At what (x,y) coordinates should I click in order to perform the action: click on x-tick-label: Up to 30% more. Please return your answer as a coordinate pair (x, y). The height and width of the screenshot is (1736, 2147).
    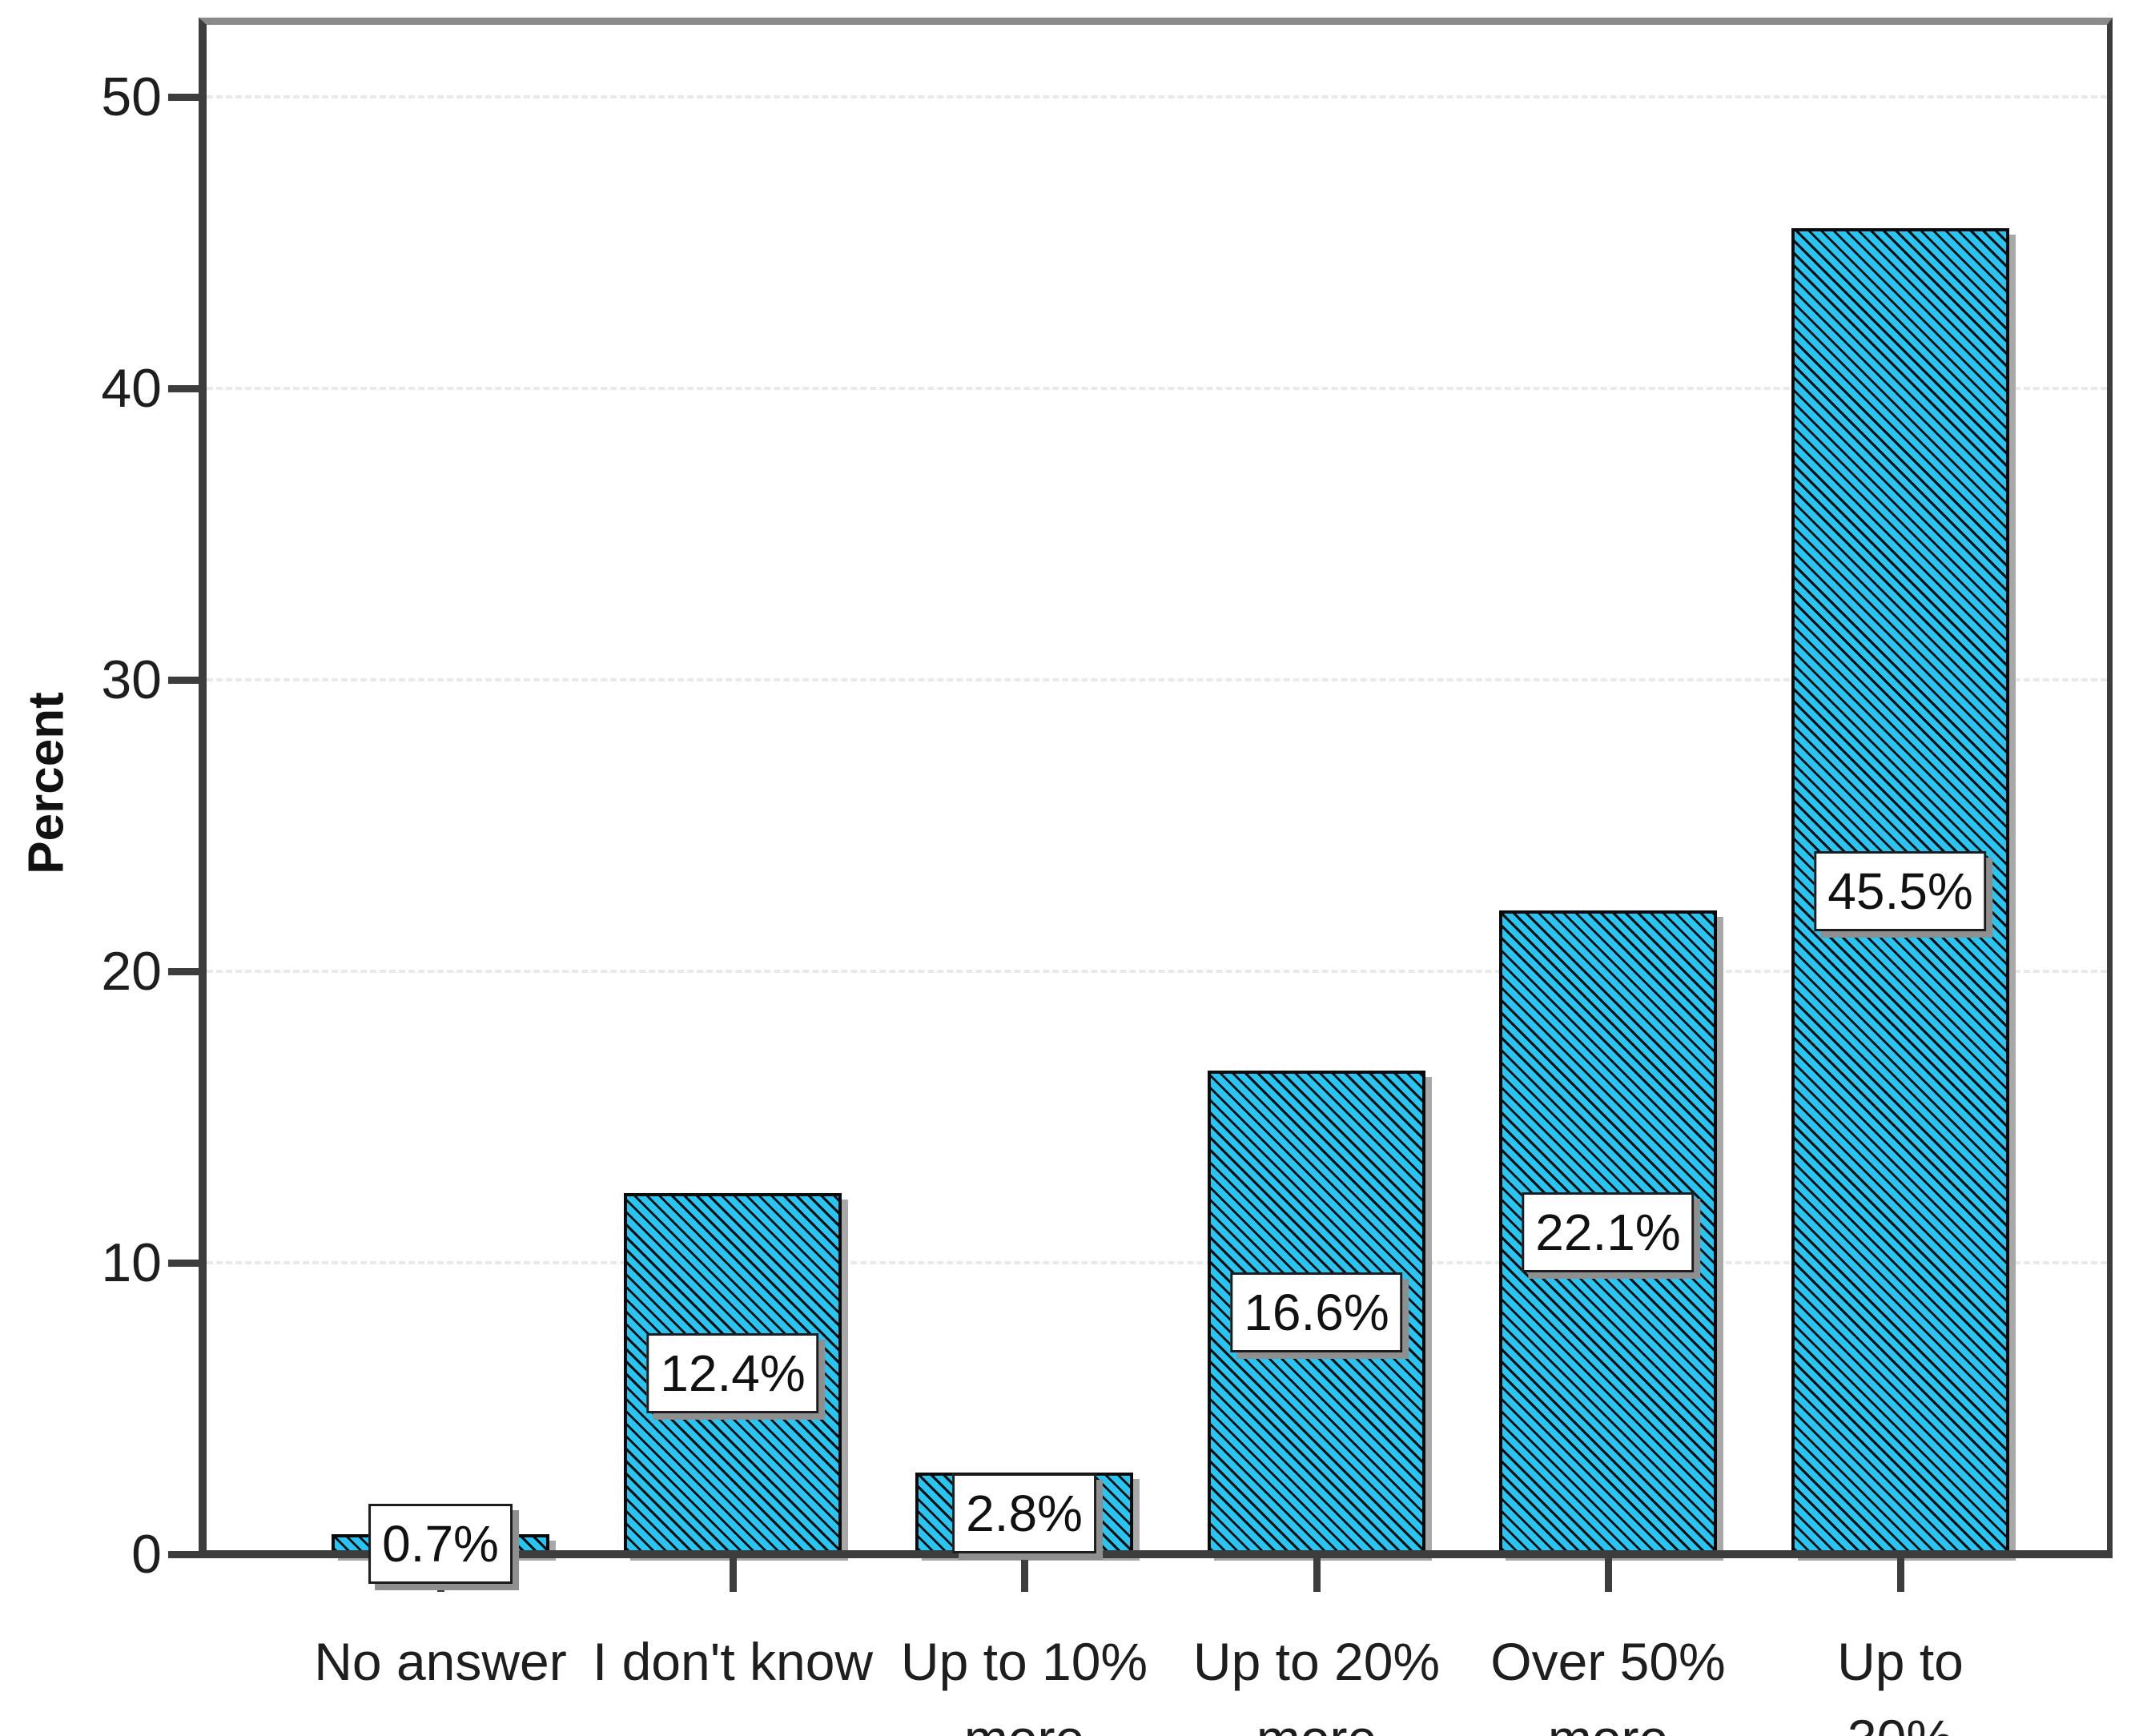
    Looking at the image, I should click on (1900, 1684).